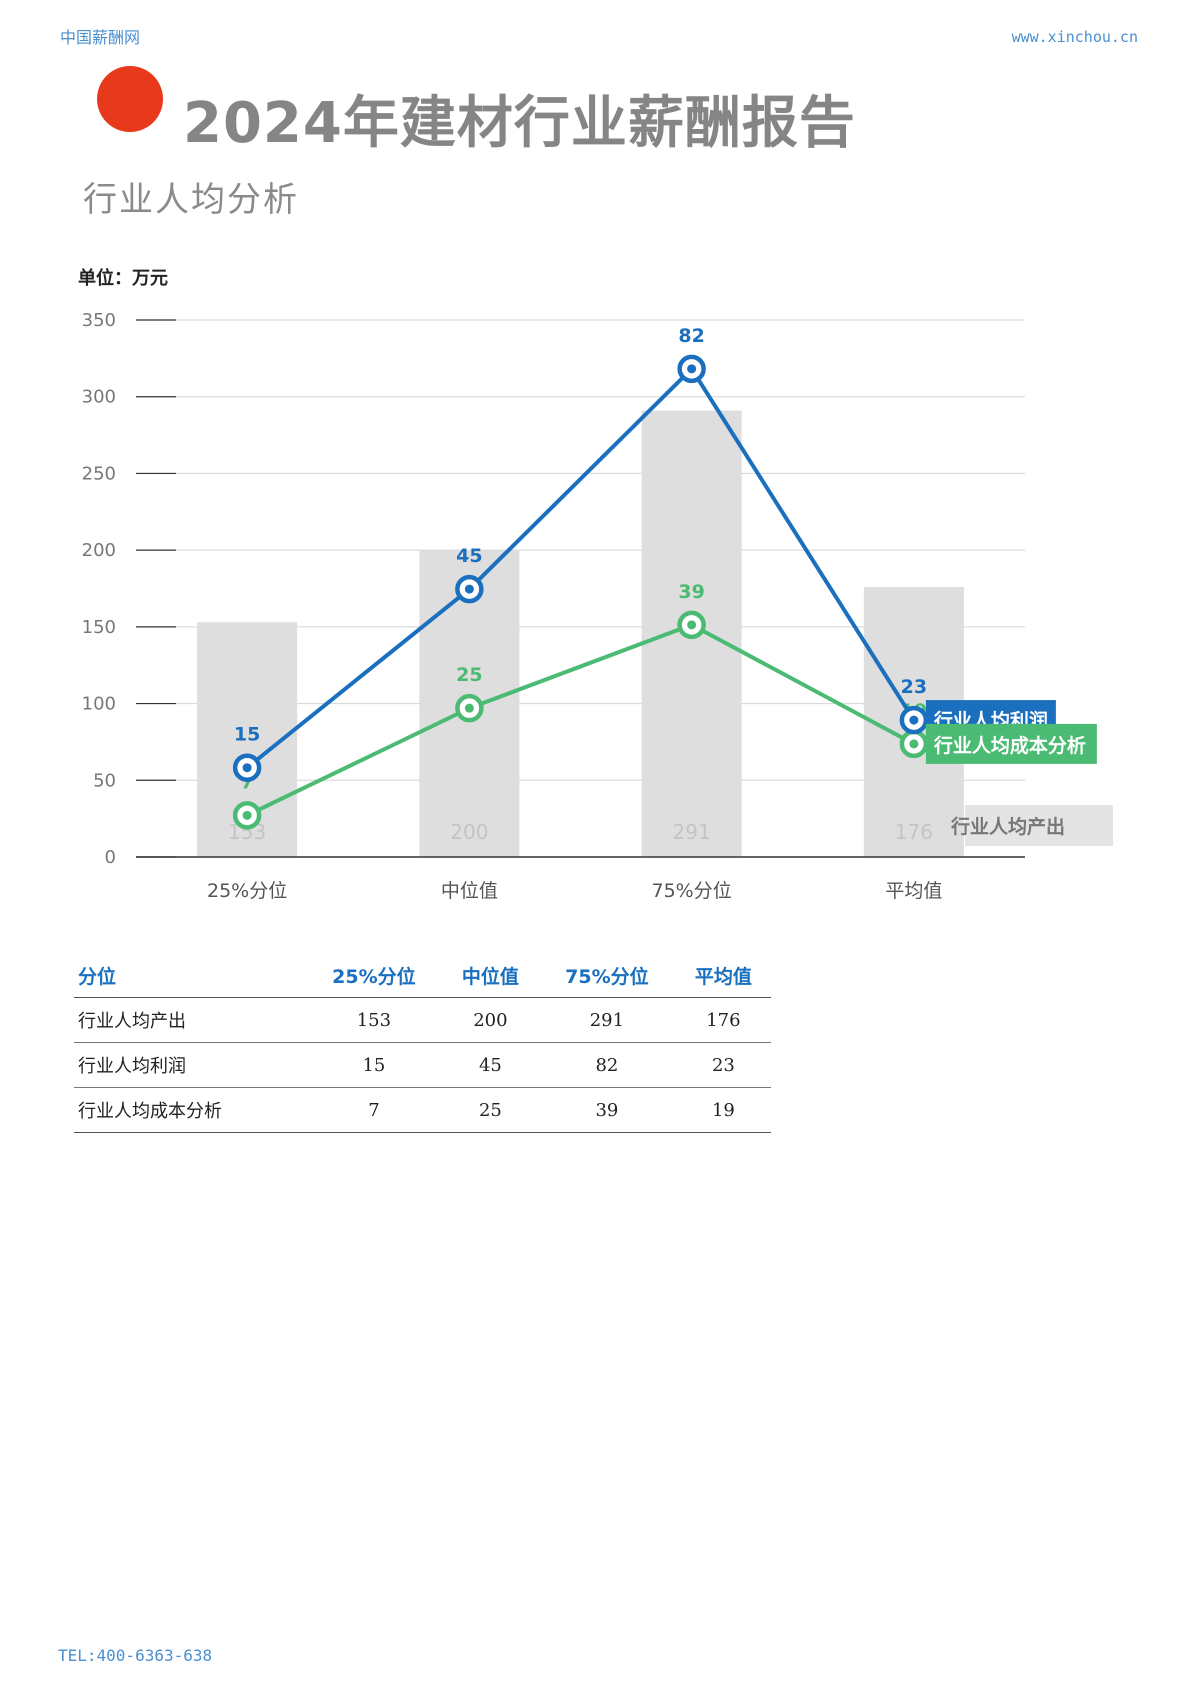  I want to click on cost-value-label: 25, so click(469, 675).